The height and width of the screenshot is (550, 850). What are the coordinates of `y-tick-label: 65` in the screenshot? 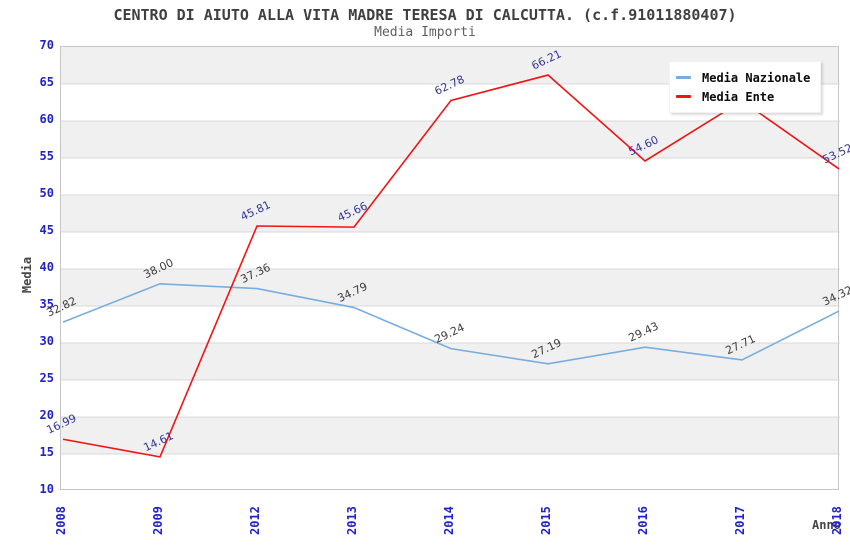 It's located at (46, 82).